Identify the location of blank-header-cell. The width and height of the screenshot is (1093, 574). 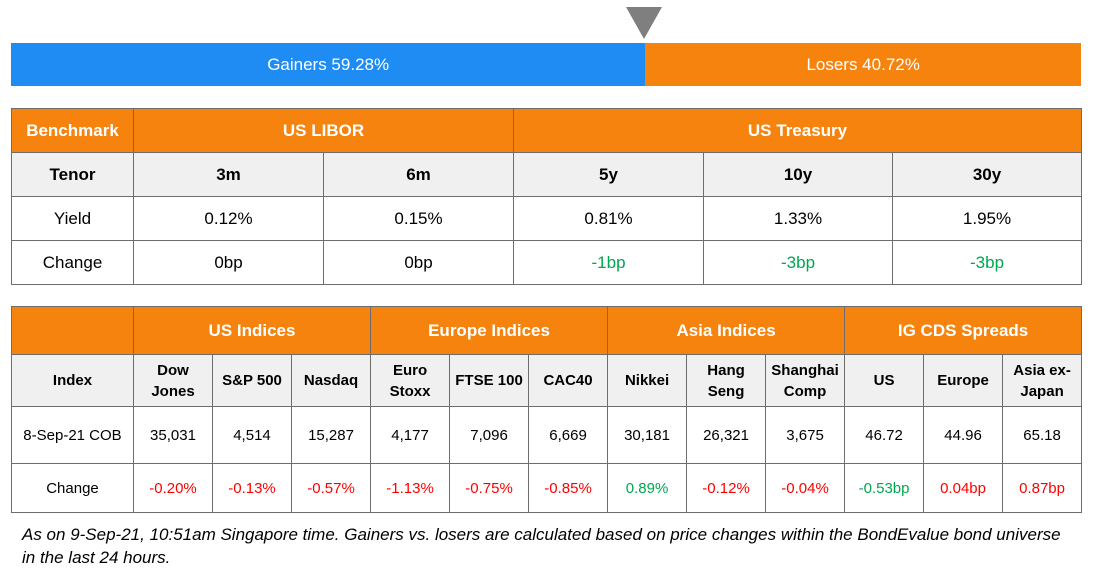
(72, 330).